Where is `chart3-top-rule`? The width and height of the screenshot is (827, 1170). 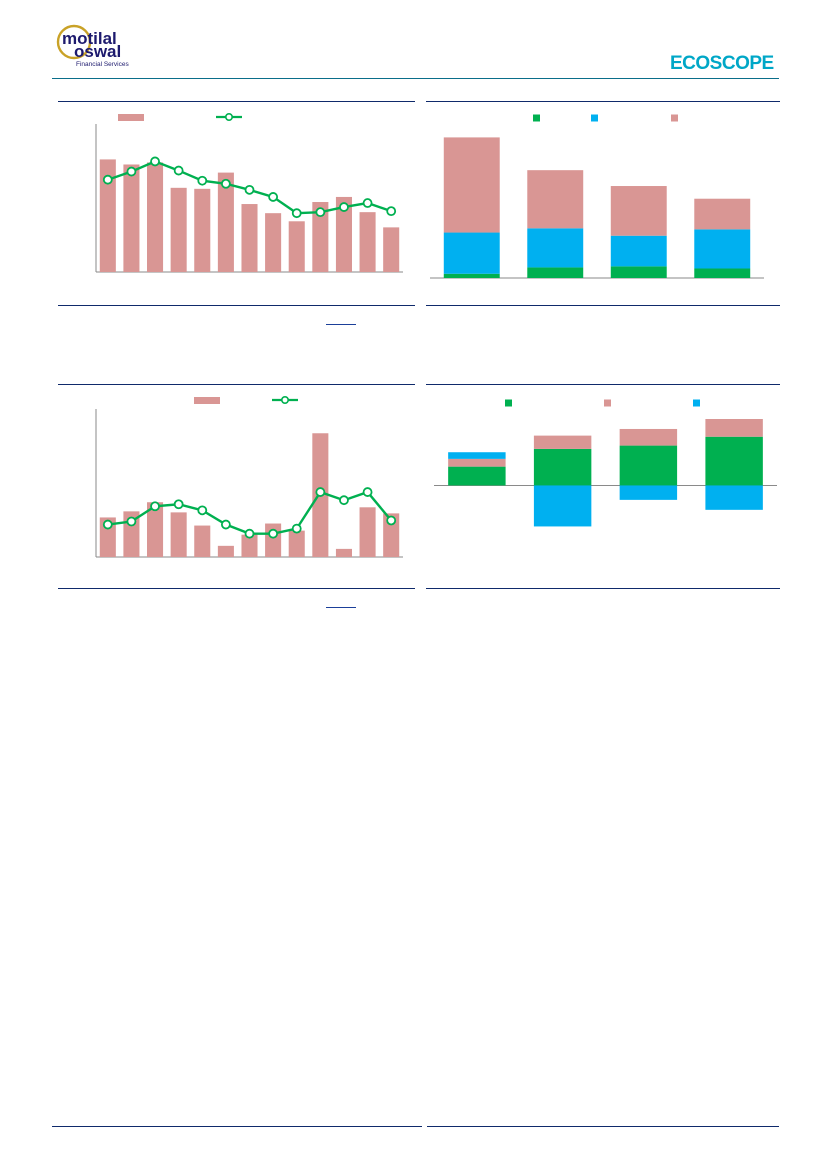 chart3-top-rule is located at coordinates (236, 384).